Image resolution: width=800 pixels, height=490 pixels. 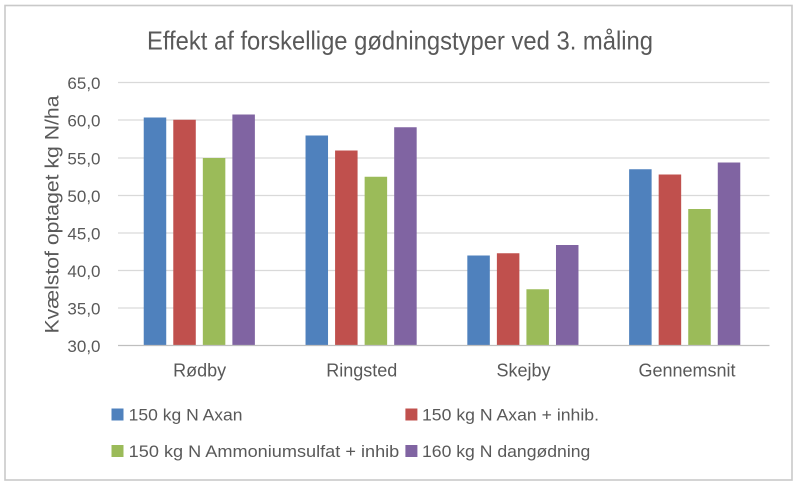 I want to click on svg-text: 60,0, so click(x=83, y=120).